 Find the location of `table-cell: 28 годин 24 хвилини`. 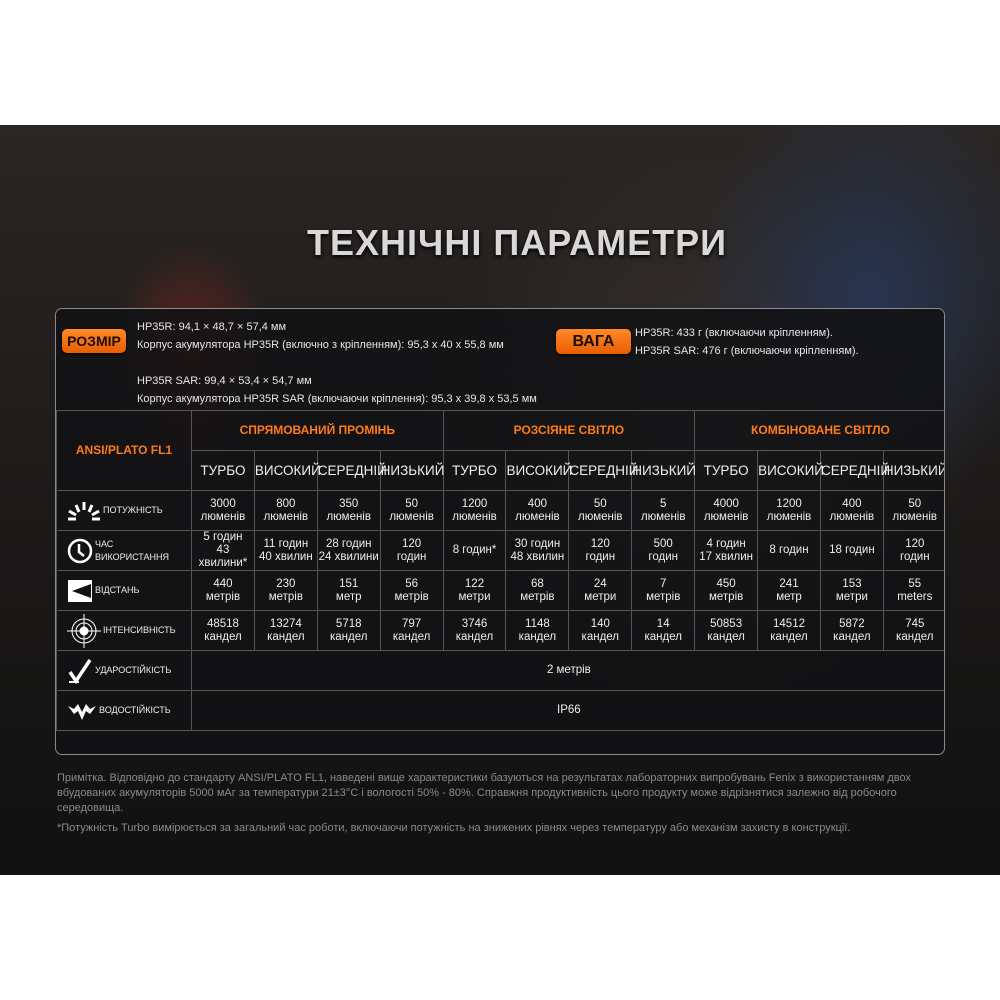

table-cell: 28 годин 24 хвилини is located at coordinates (348, 550).